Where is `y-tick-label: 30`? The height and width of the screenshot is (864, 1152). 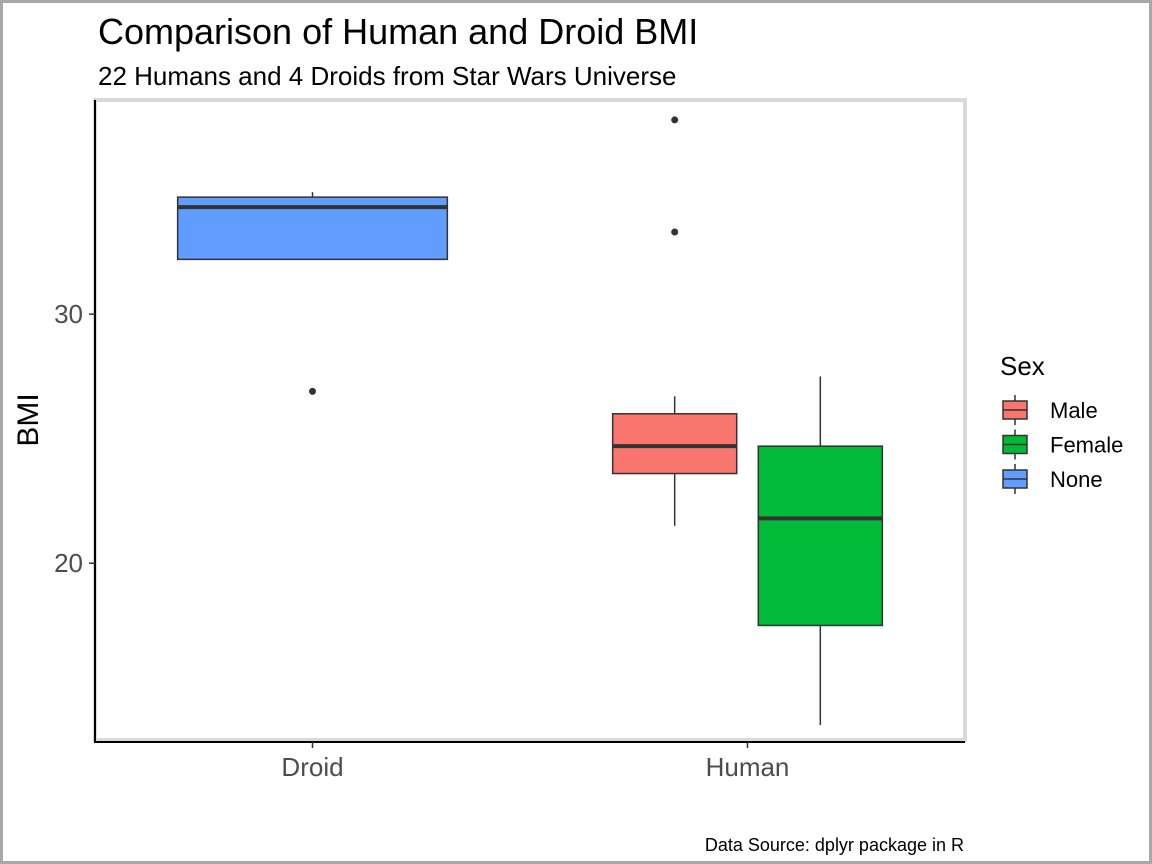
y-tick-label: 30 is located at coordinates (68, 314).